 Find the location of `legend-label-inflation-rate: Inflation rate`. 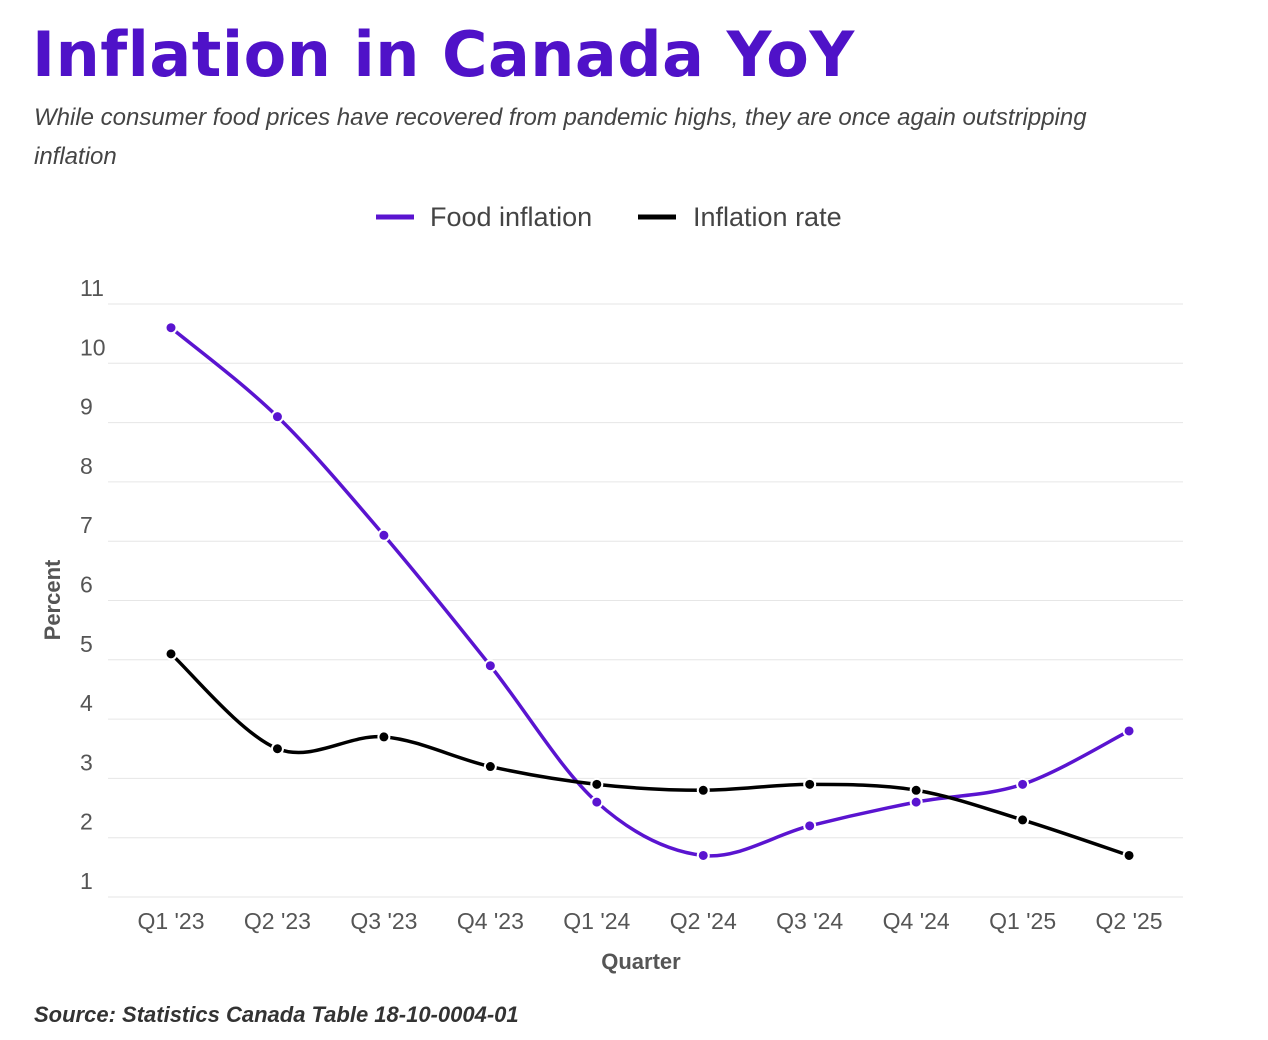

legend-label-inflation-rate: Inflation rate is located at coordinates (767, 217).